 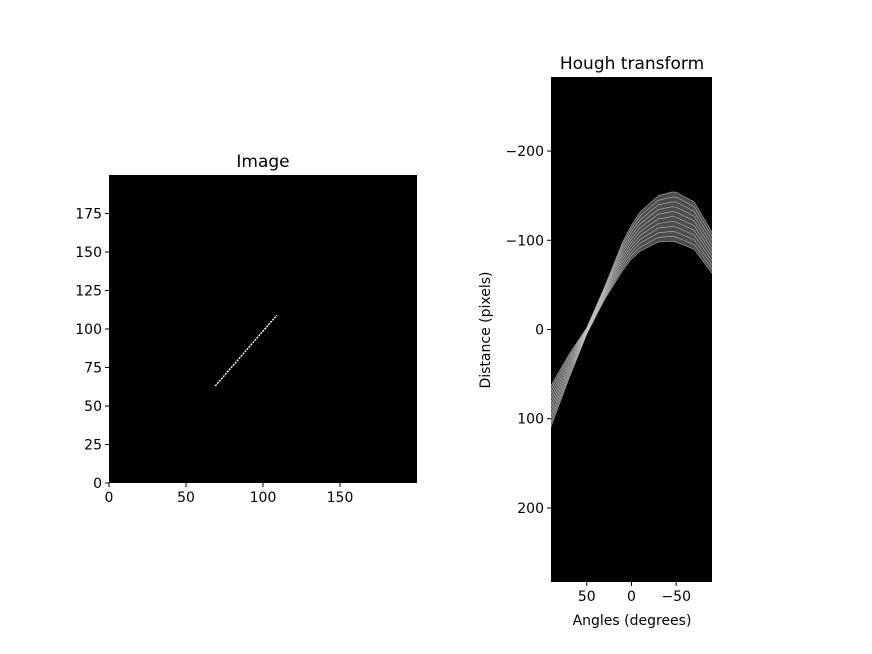 I want to click on image-y-tick-label: 150, so click(x=88, y=253).